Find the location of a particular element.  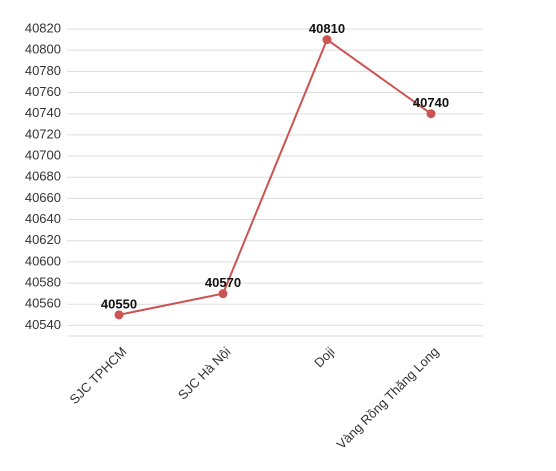

y-tick-label: 40640 is located at coordinates (43, 218).